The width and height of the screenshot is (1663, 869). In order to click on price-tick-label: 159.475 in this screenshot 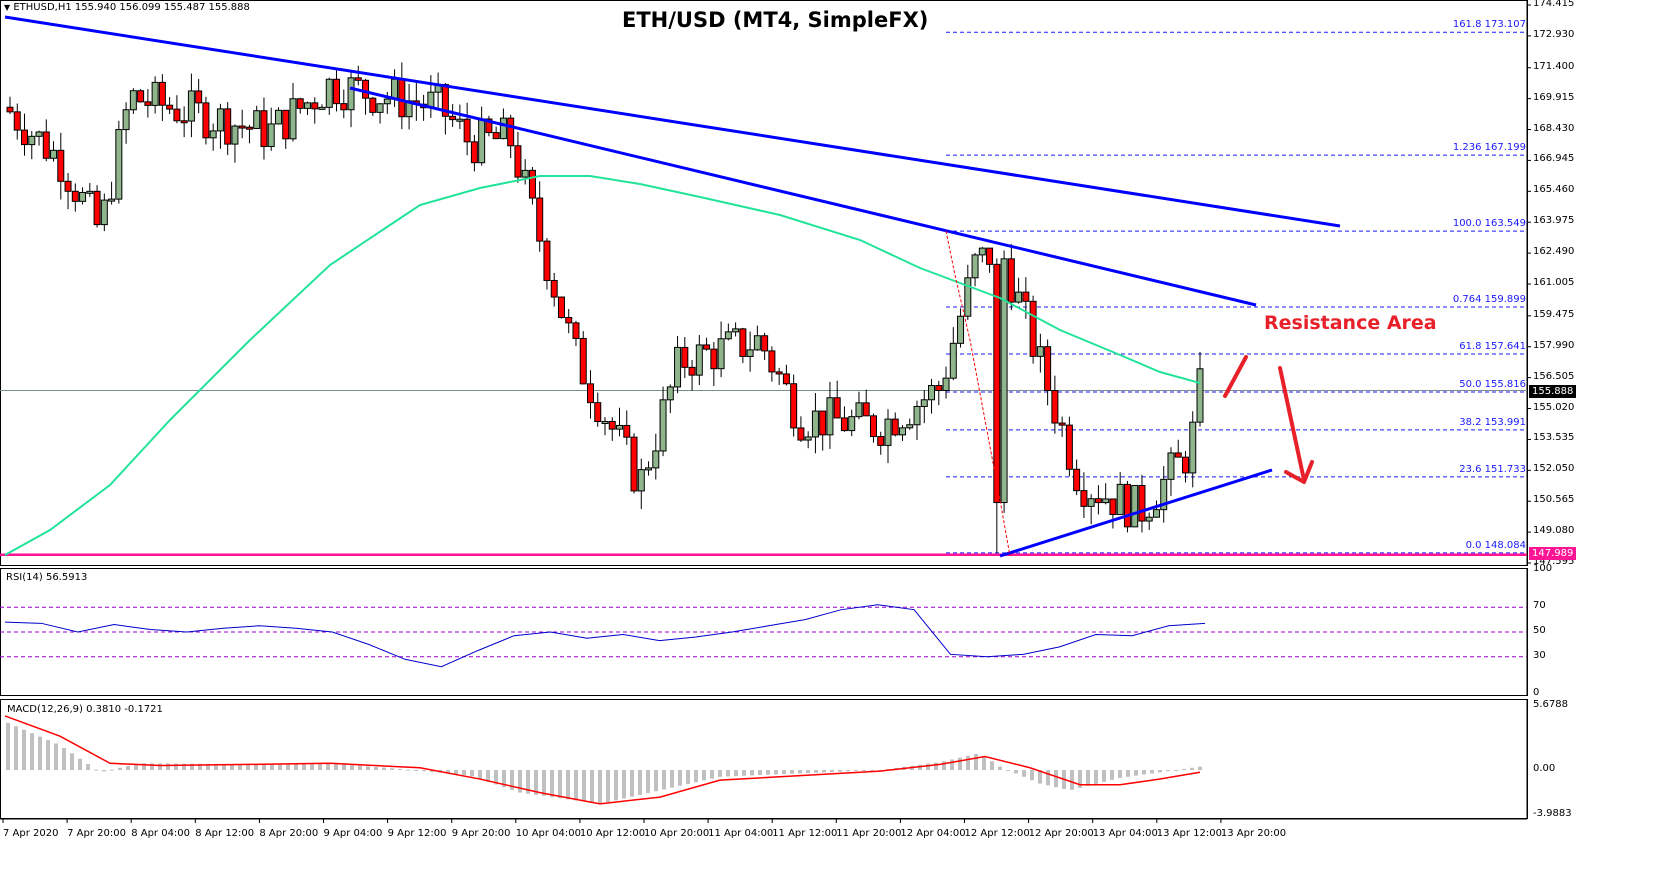, I will do `click(1554, 314)`.